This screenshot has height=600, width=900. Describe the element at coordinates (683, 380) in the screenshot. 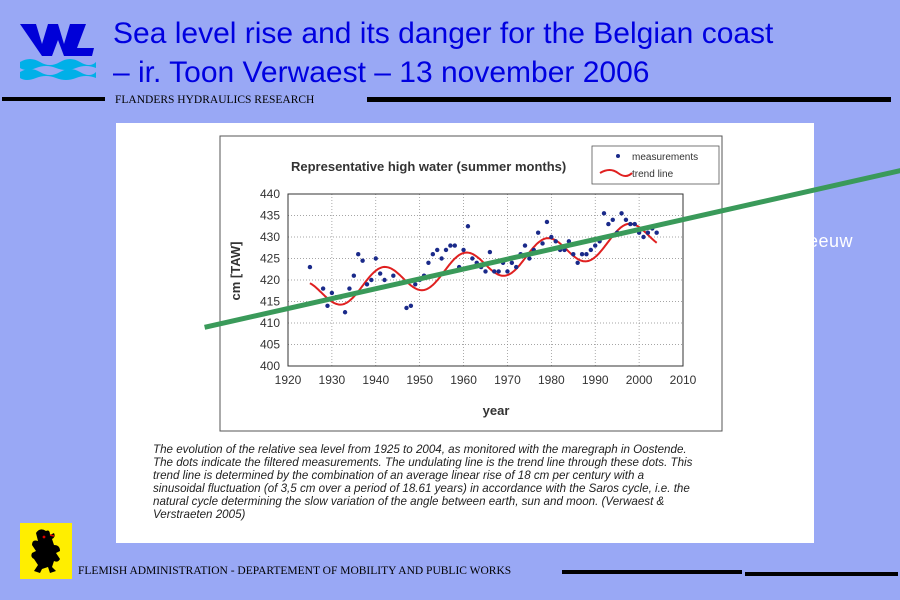

I see `x-tick-label: 2010` at that location.